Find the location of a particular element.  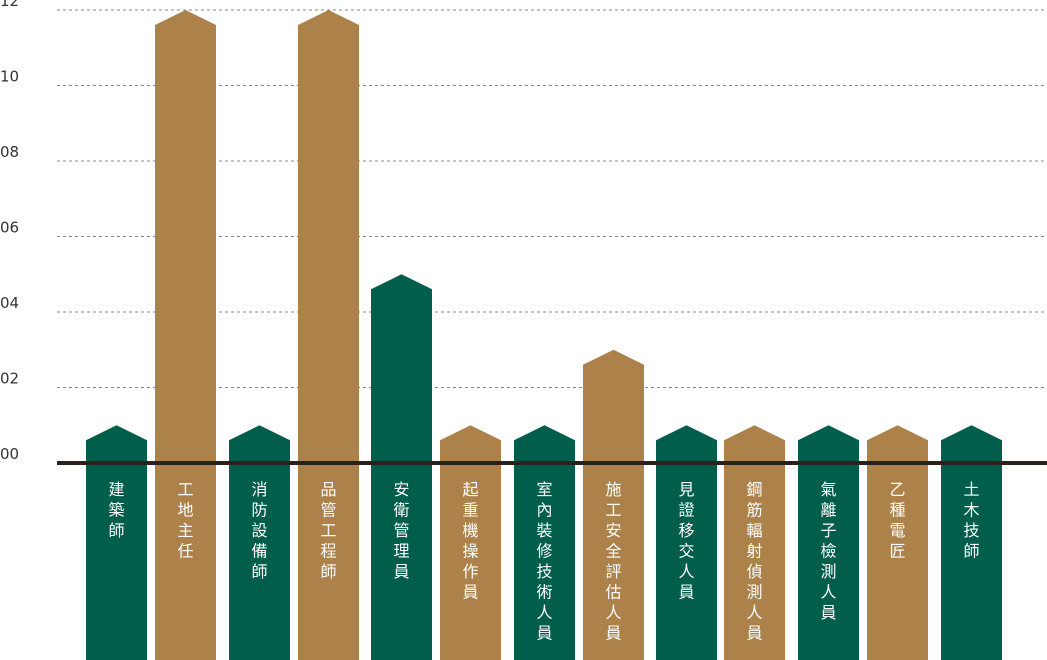

bar-label-9: 見證移交人員 is located at coordinates (686, 541).